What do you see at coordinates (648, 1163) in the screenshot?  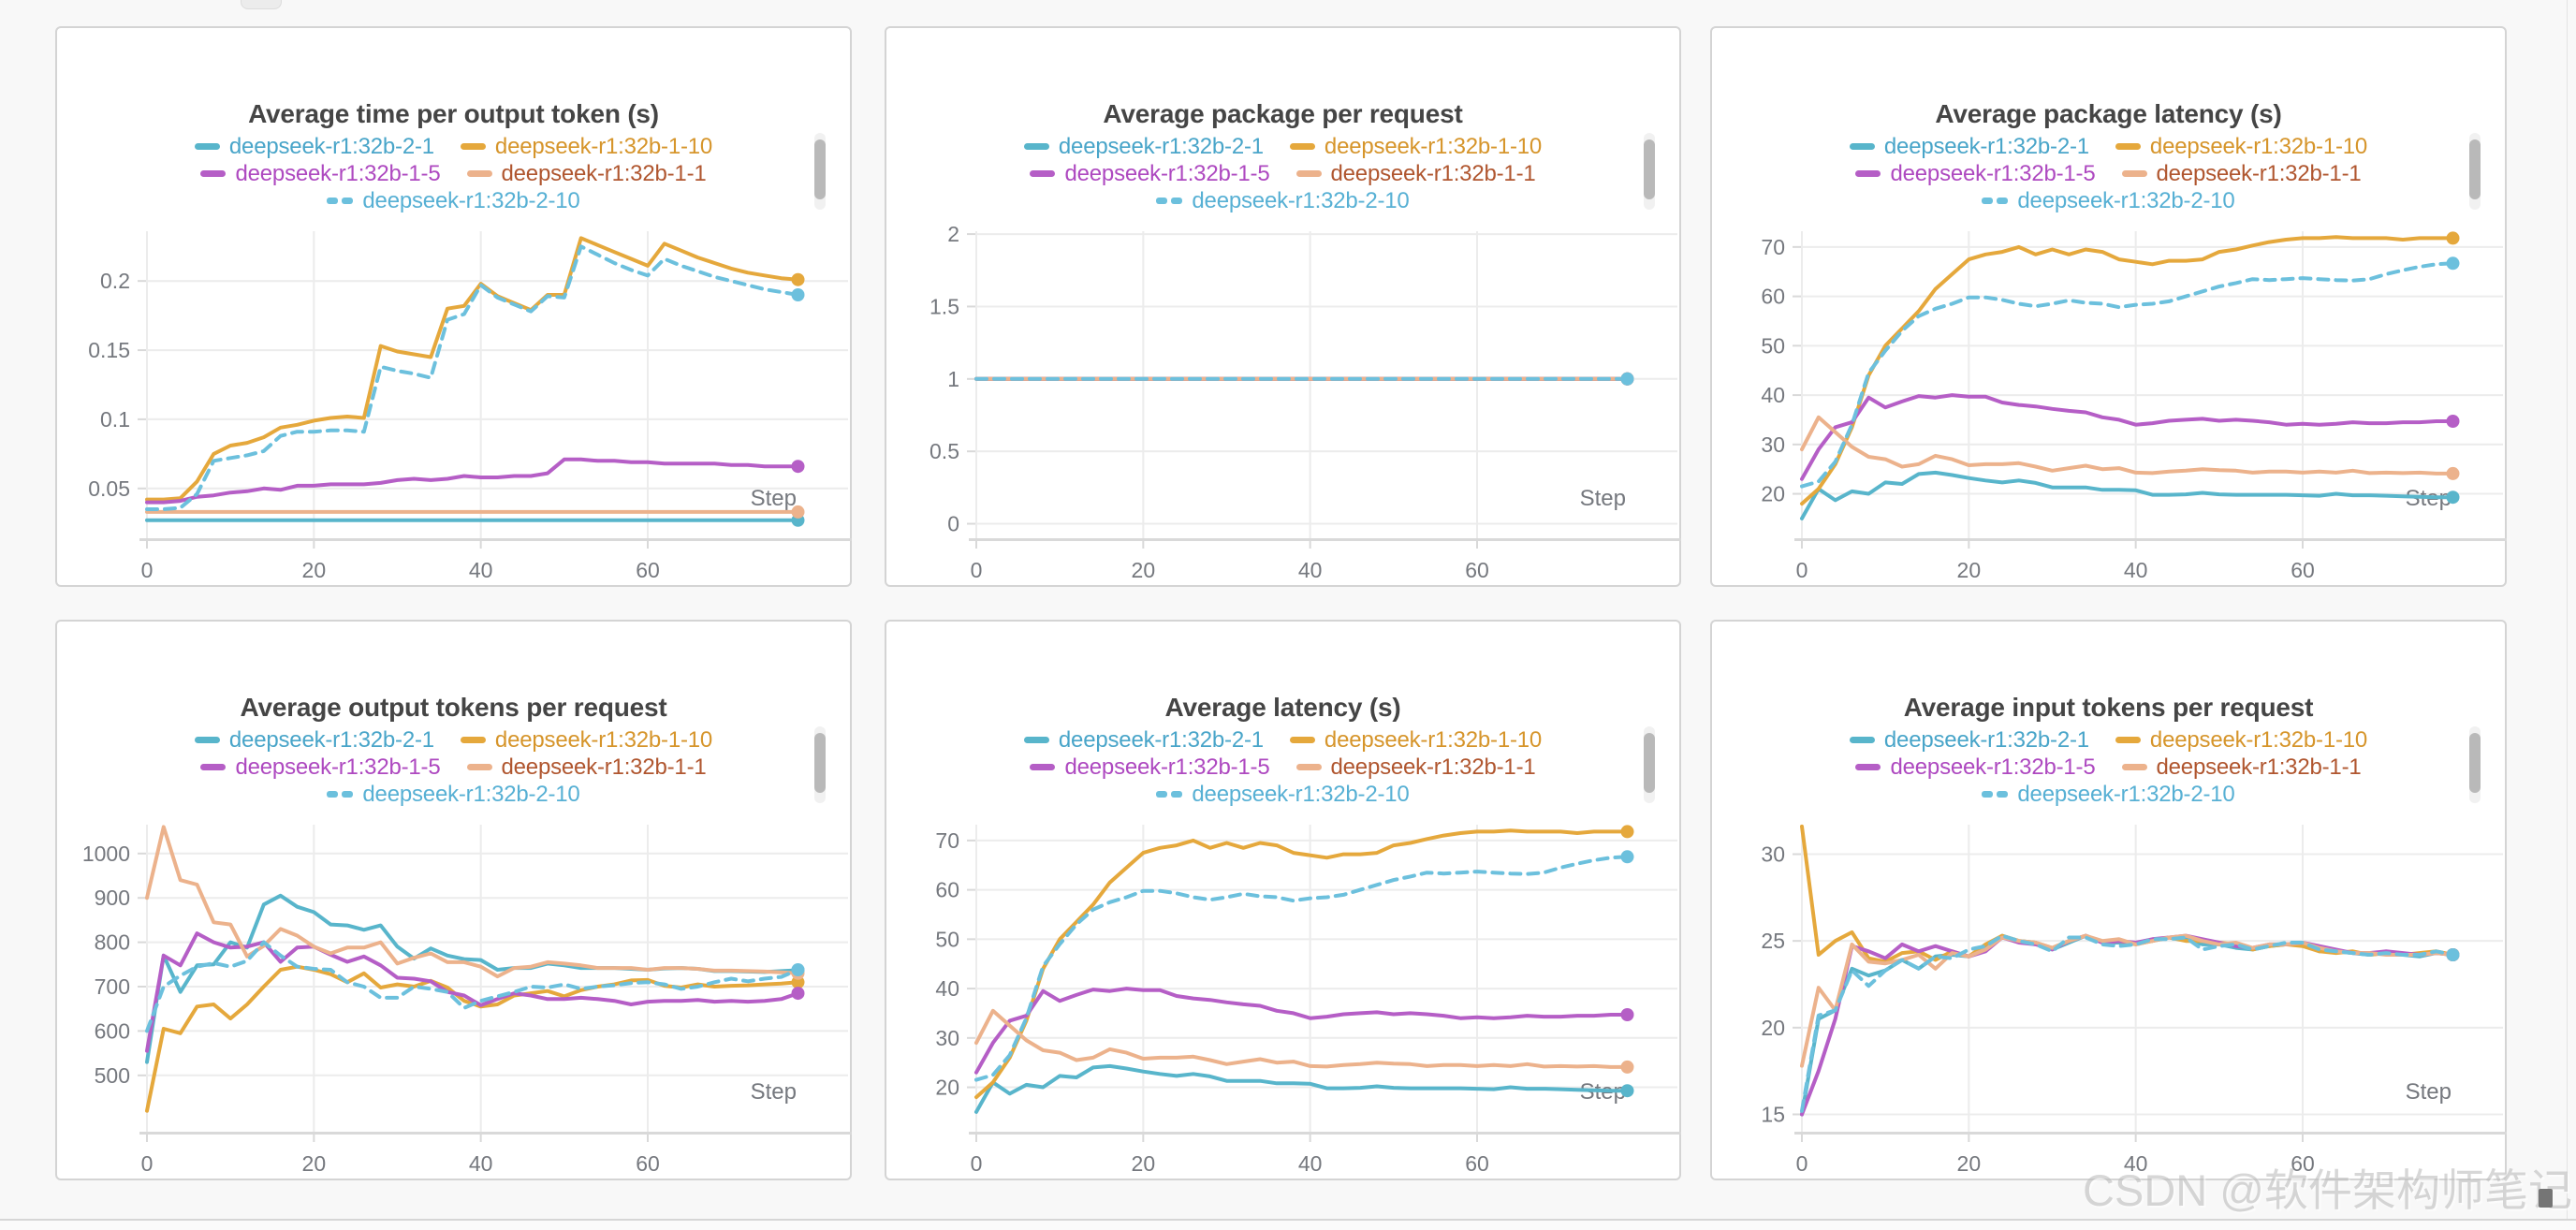 I see `x-tick-label: 60` at bounding box center [648, 1163].